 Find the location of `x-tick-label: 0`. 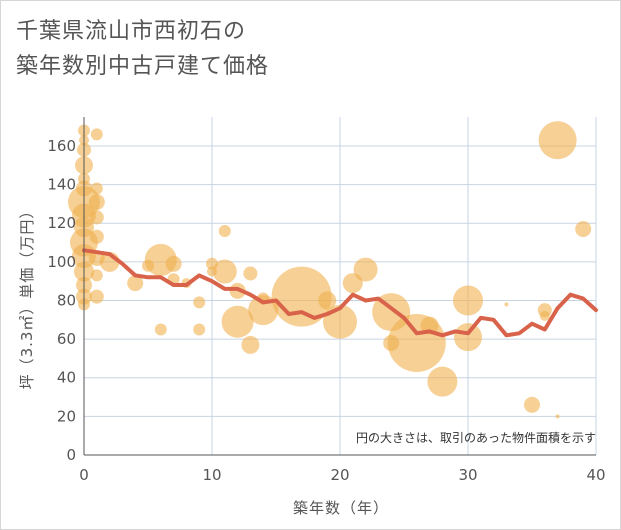

x-tick-label: 0 is located at coordinates (84, 475).